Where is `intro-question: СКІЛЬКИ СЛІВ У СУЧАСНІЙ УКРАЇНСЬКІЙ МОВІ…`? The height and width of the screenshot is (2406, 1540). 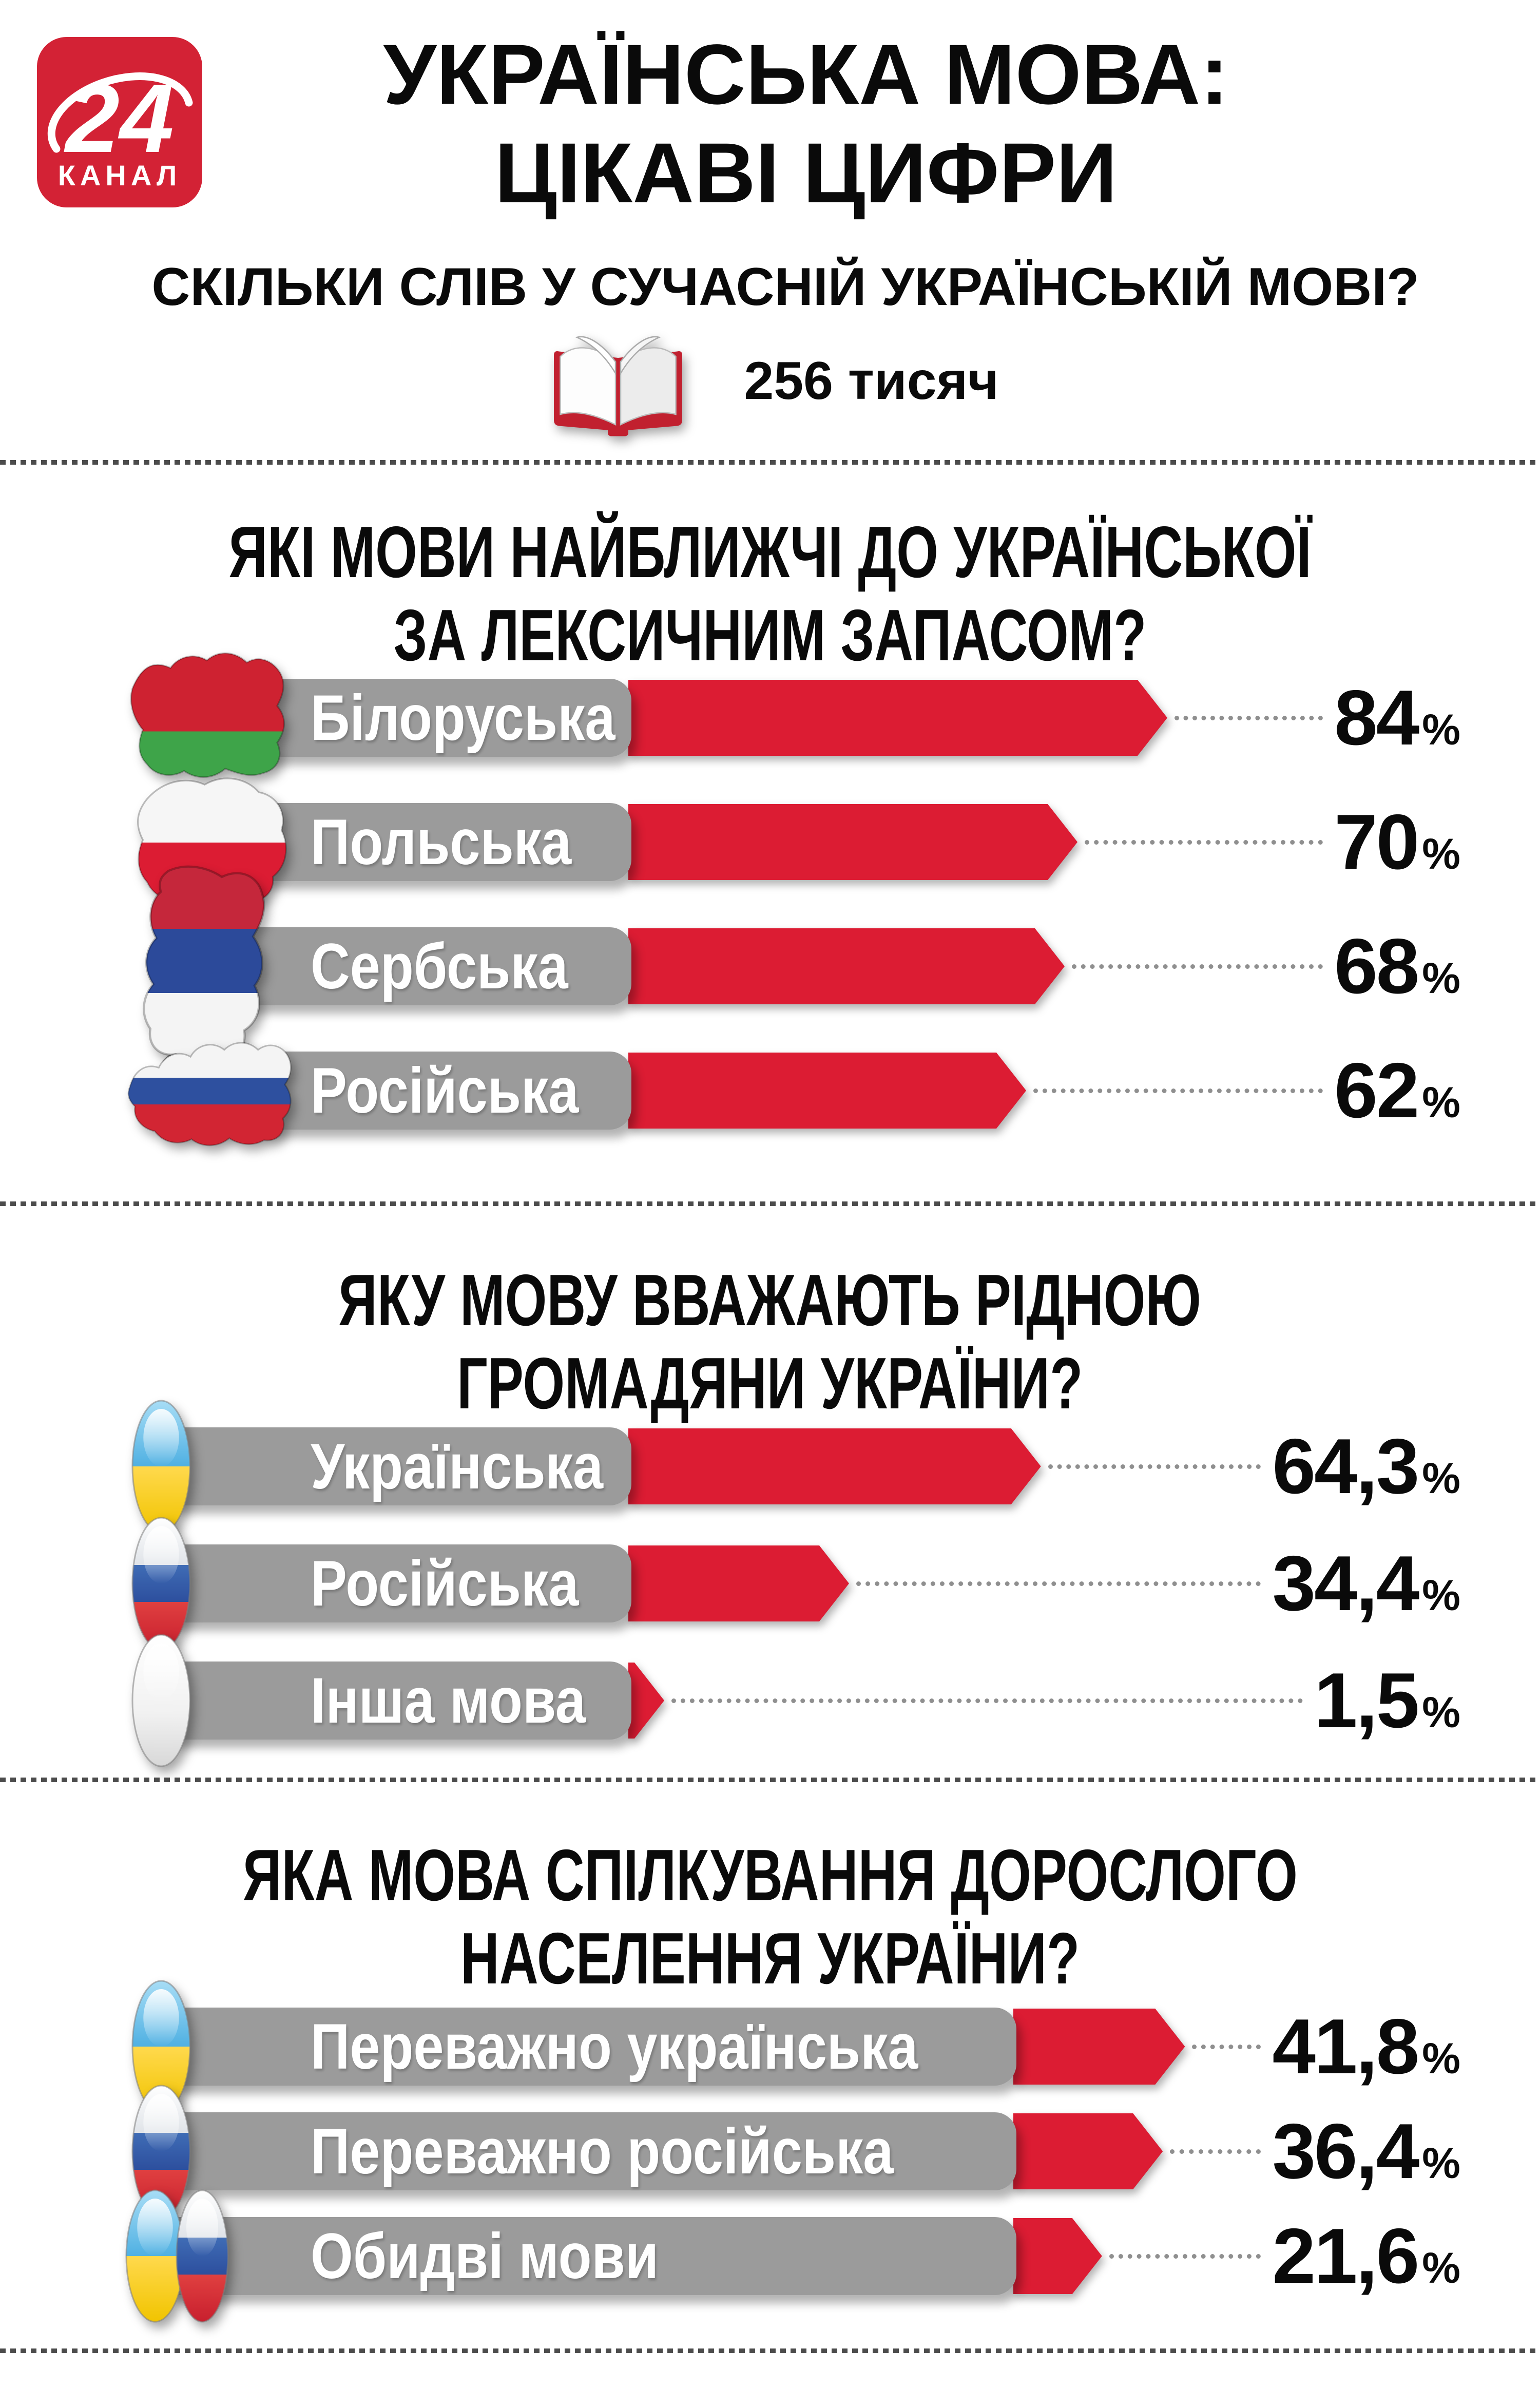
intro-question: СКІЛЬКИ СЛІВ У СУЧАСНІЙ УКРАЇНСЬКІЙ МОВІ… is located at coordinates (785, 287).